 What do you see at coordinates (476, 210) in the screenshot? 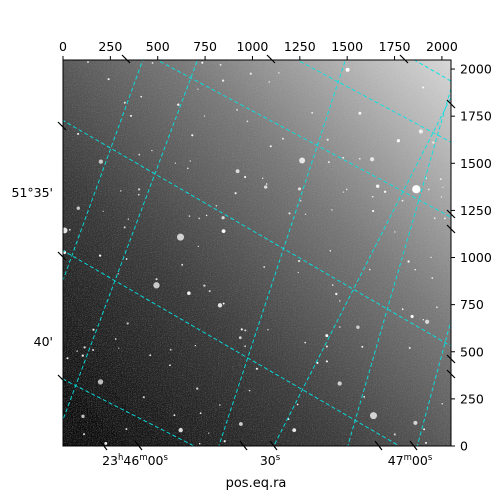
I see `y-tick-label: 1250` at bounding box center [476, 210].